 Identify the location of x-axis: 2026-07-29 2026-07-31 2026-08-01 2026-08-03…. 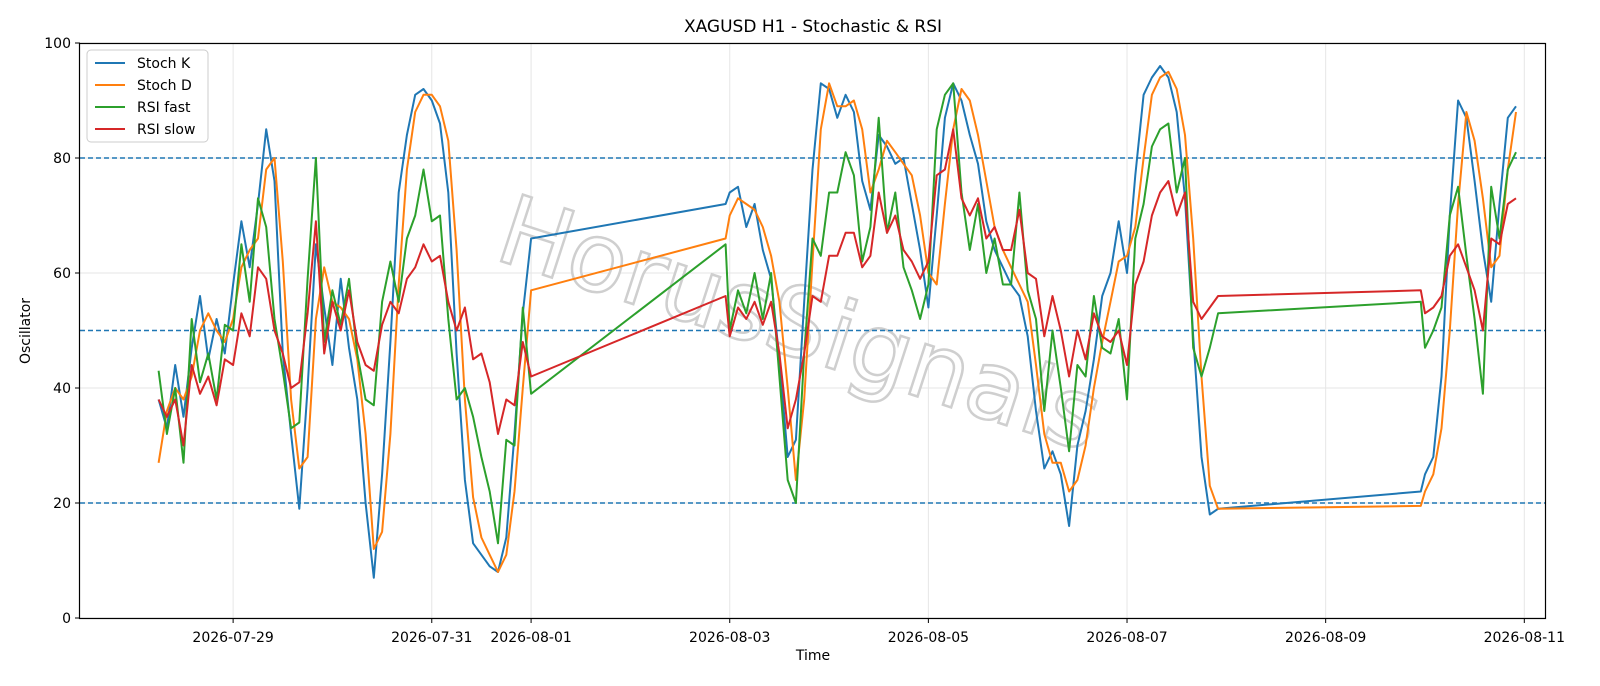
(878, 632).